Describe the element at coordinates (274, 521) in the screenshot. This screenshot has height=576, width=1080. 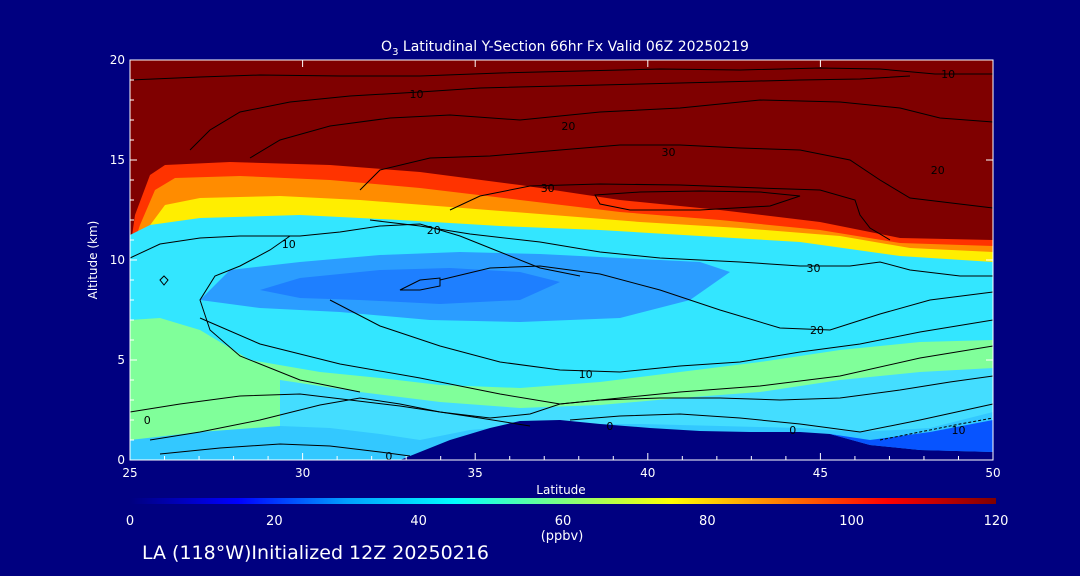
I see `colorbar-tick-label: 20` at that location.